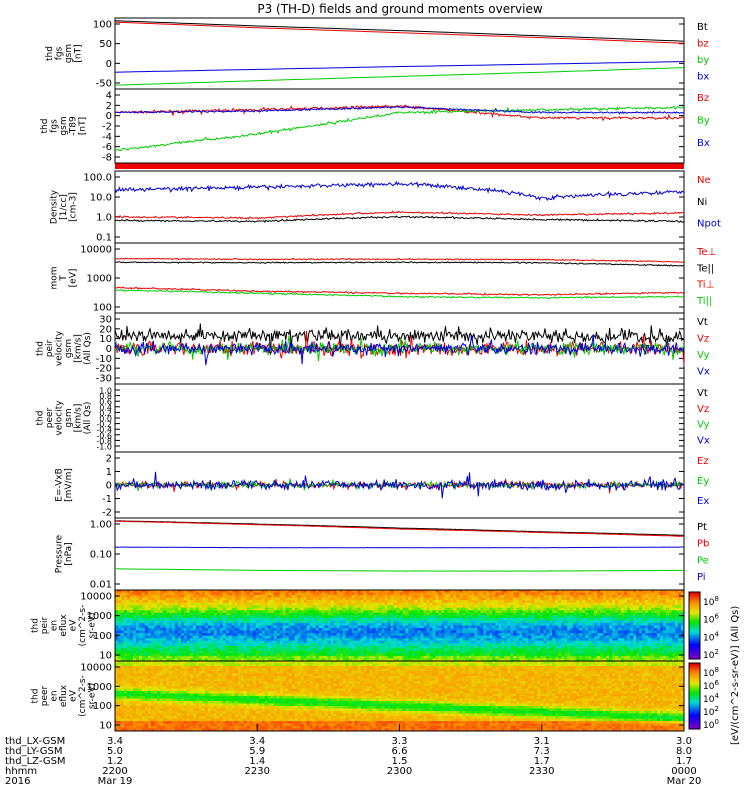  Describe the element at coordinates (101, 198) in the screenshot. I see `y-tick-label: 10.0` at that location.